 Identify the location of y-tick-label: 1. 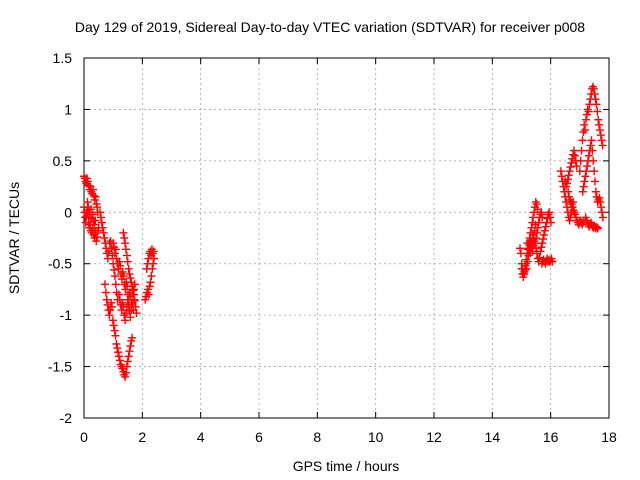
(68, 109).